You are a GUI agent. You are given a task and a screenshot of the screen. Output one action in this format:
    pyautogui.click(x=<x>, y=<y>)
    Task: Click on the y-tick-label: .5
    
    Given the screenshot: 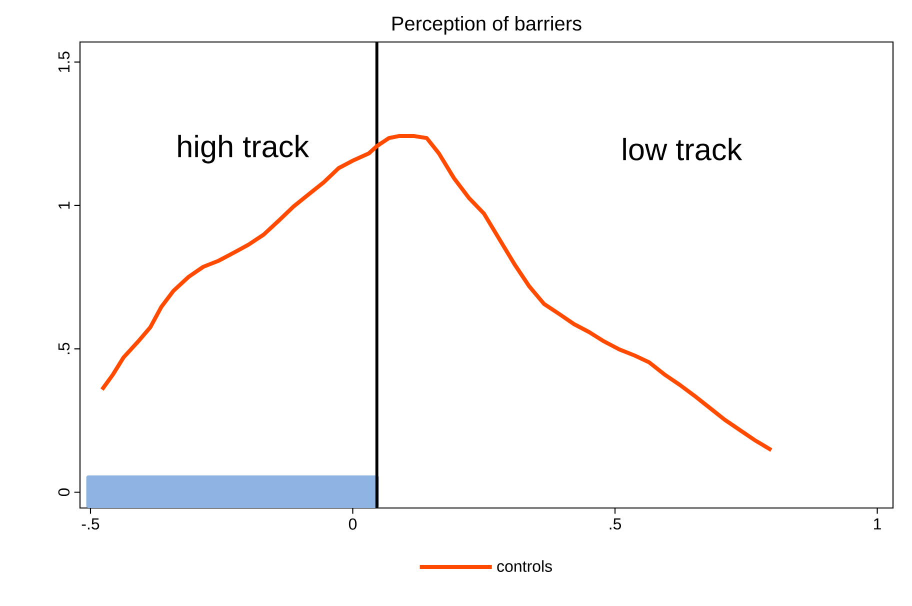 What is the action you would take?
    pyautogui.click(x=64, y=348)
    